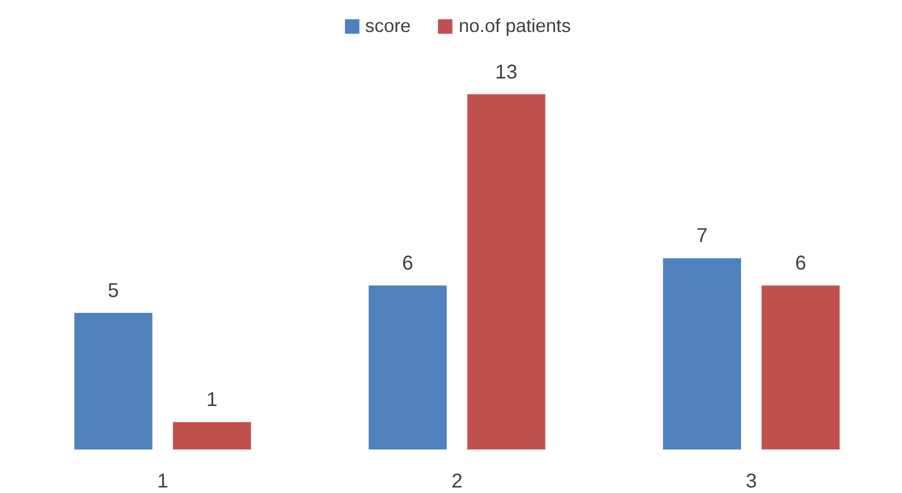 The width and height of the screenshot is (902, 493). I want to click on data-label: 5, so click(113, 291).